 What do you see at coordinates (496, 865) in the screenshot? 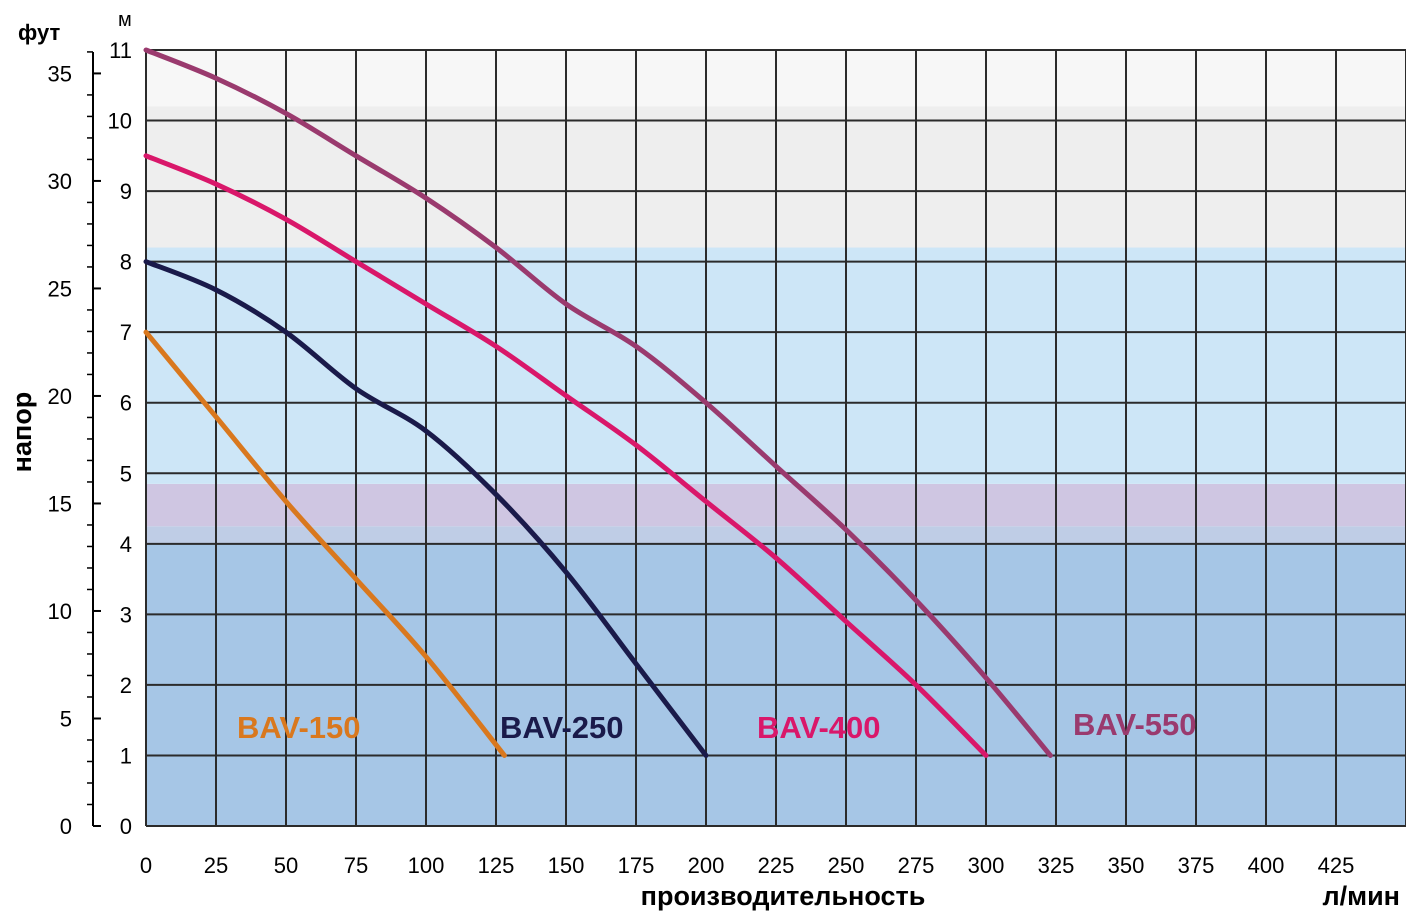
I see `x-tick-125: 125` at bounding box center [496, 865].